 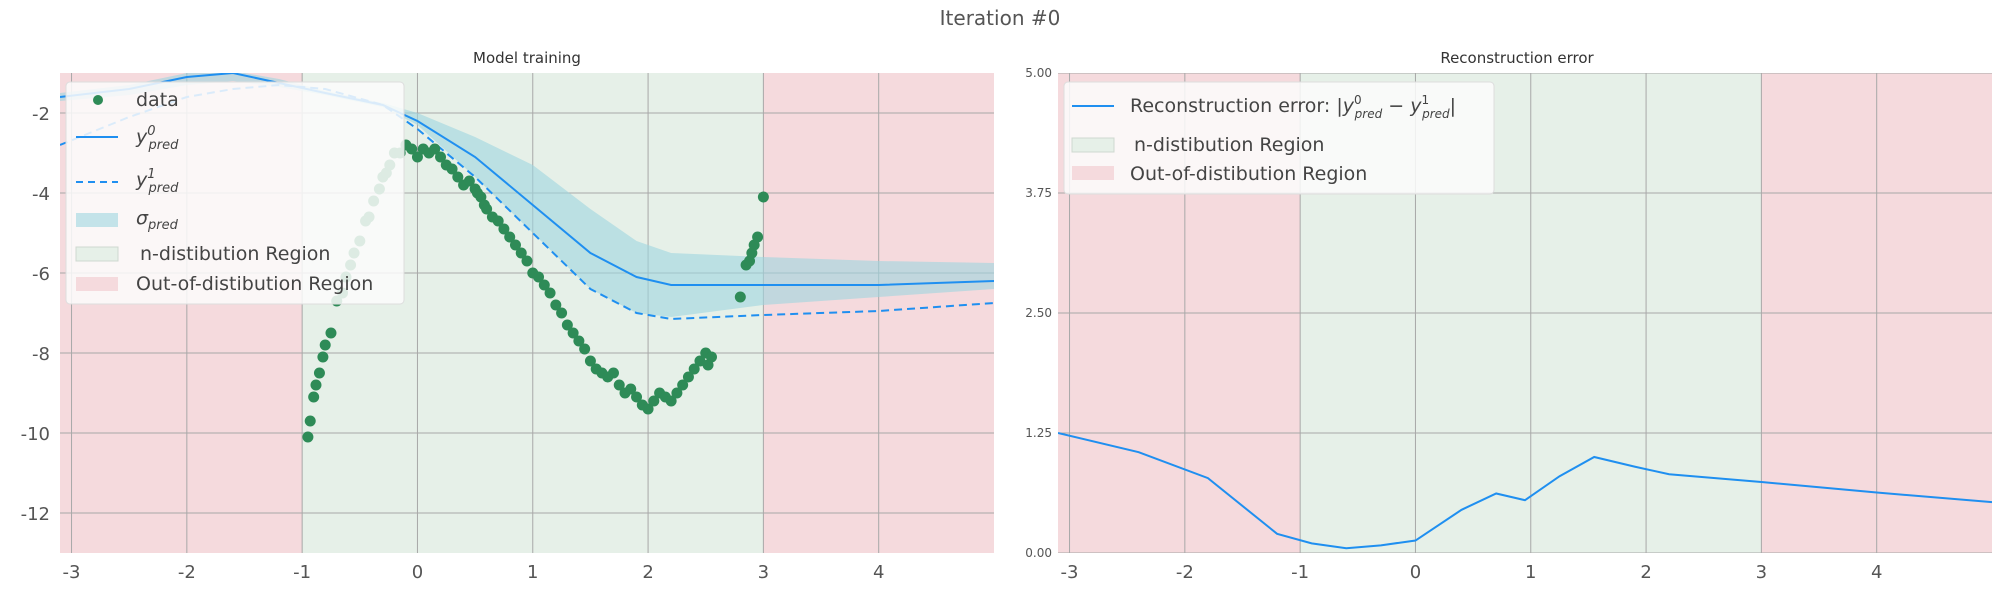 I want to click on y-tick-label: -2, so click(x=41, y=114).